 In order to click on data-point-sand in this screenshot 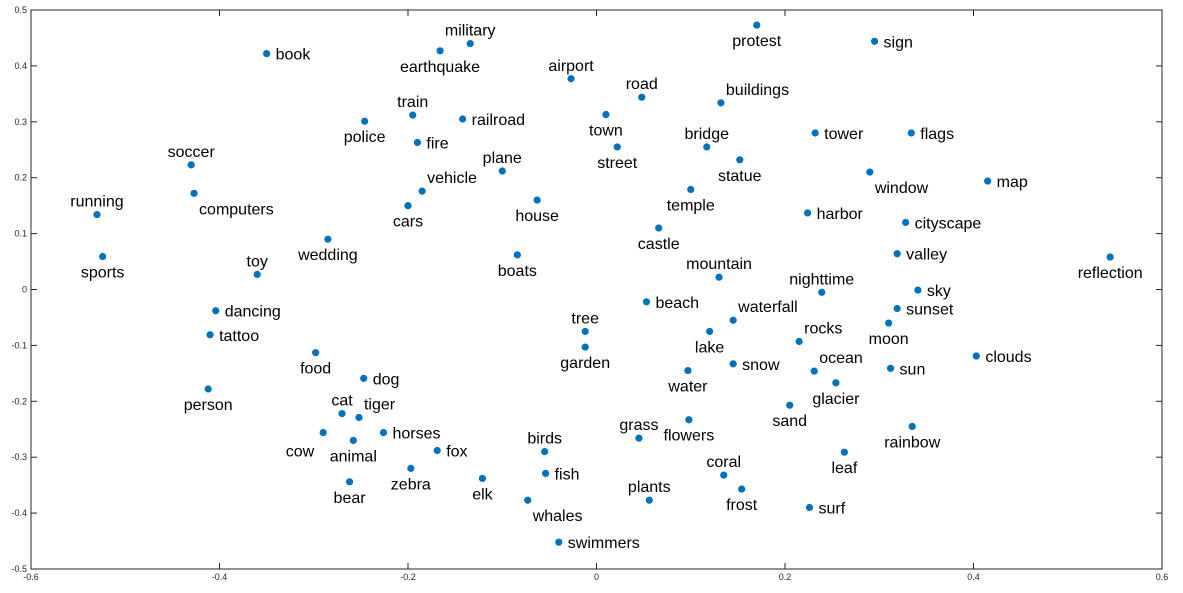, I will do `click(790, 405)`.